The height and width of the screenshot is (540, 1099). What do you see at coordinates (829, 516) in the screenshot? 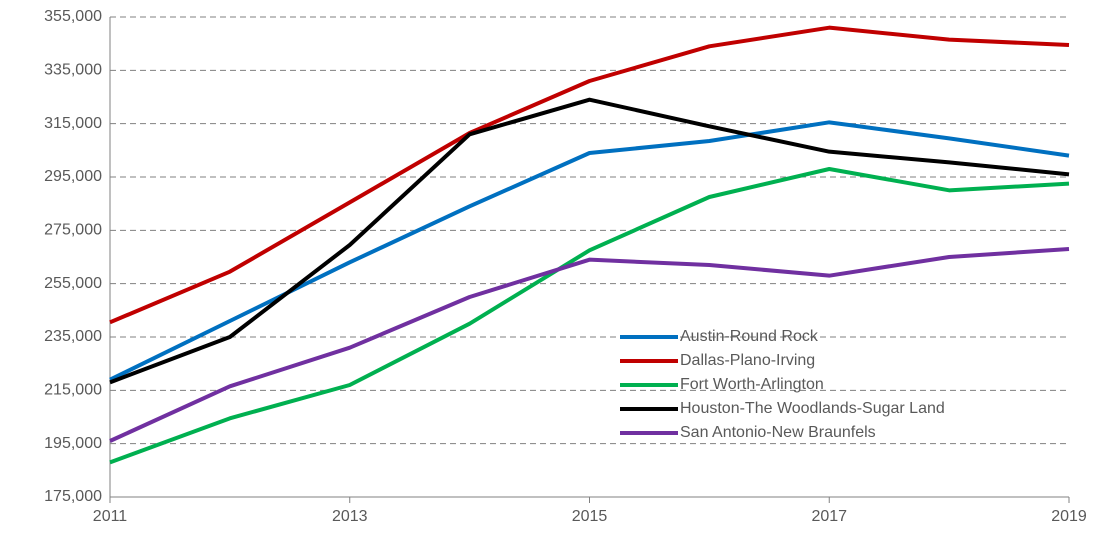
I see `x-tick-label: 2017` at bounding box center [829, 516].